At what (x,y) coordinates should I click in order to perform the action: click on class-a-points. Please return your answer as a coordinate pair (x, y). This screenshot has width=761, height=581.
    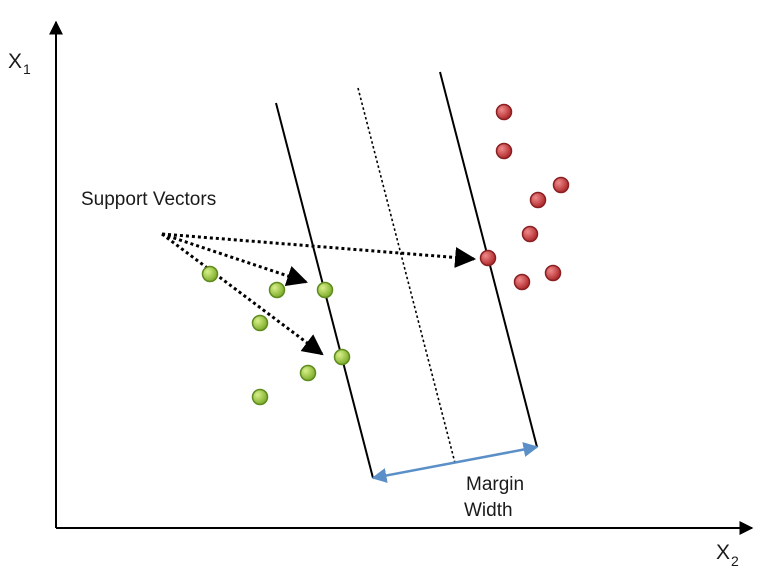
    Looking at the image, I should click on (276, 335).